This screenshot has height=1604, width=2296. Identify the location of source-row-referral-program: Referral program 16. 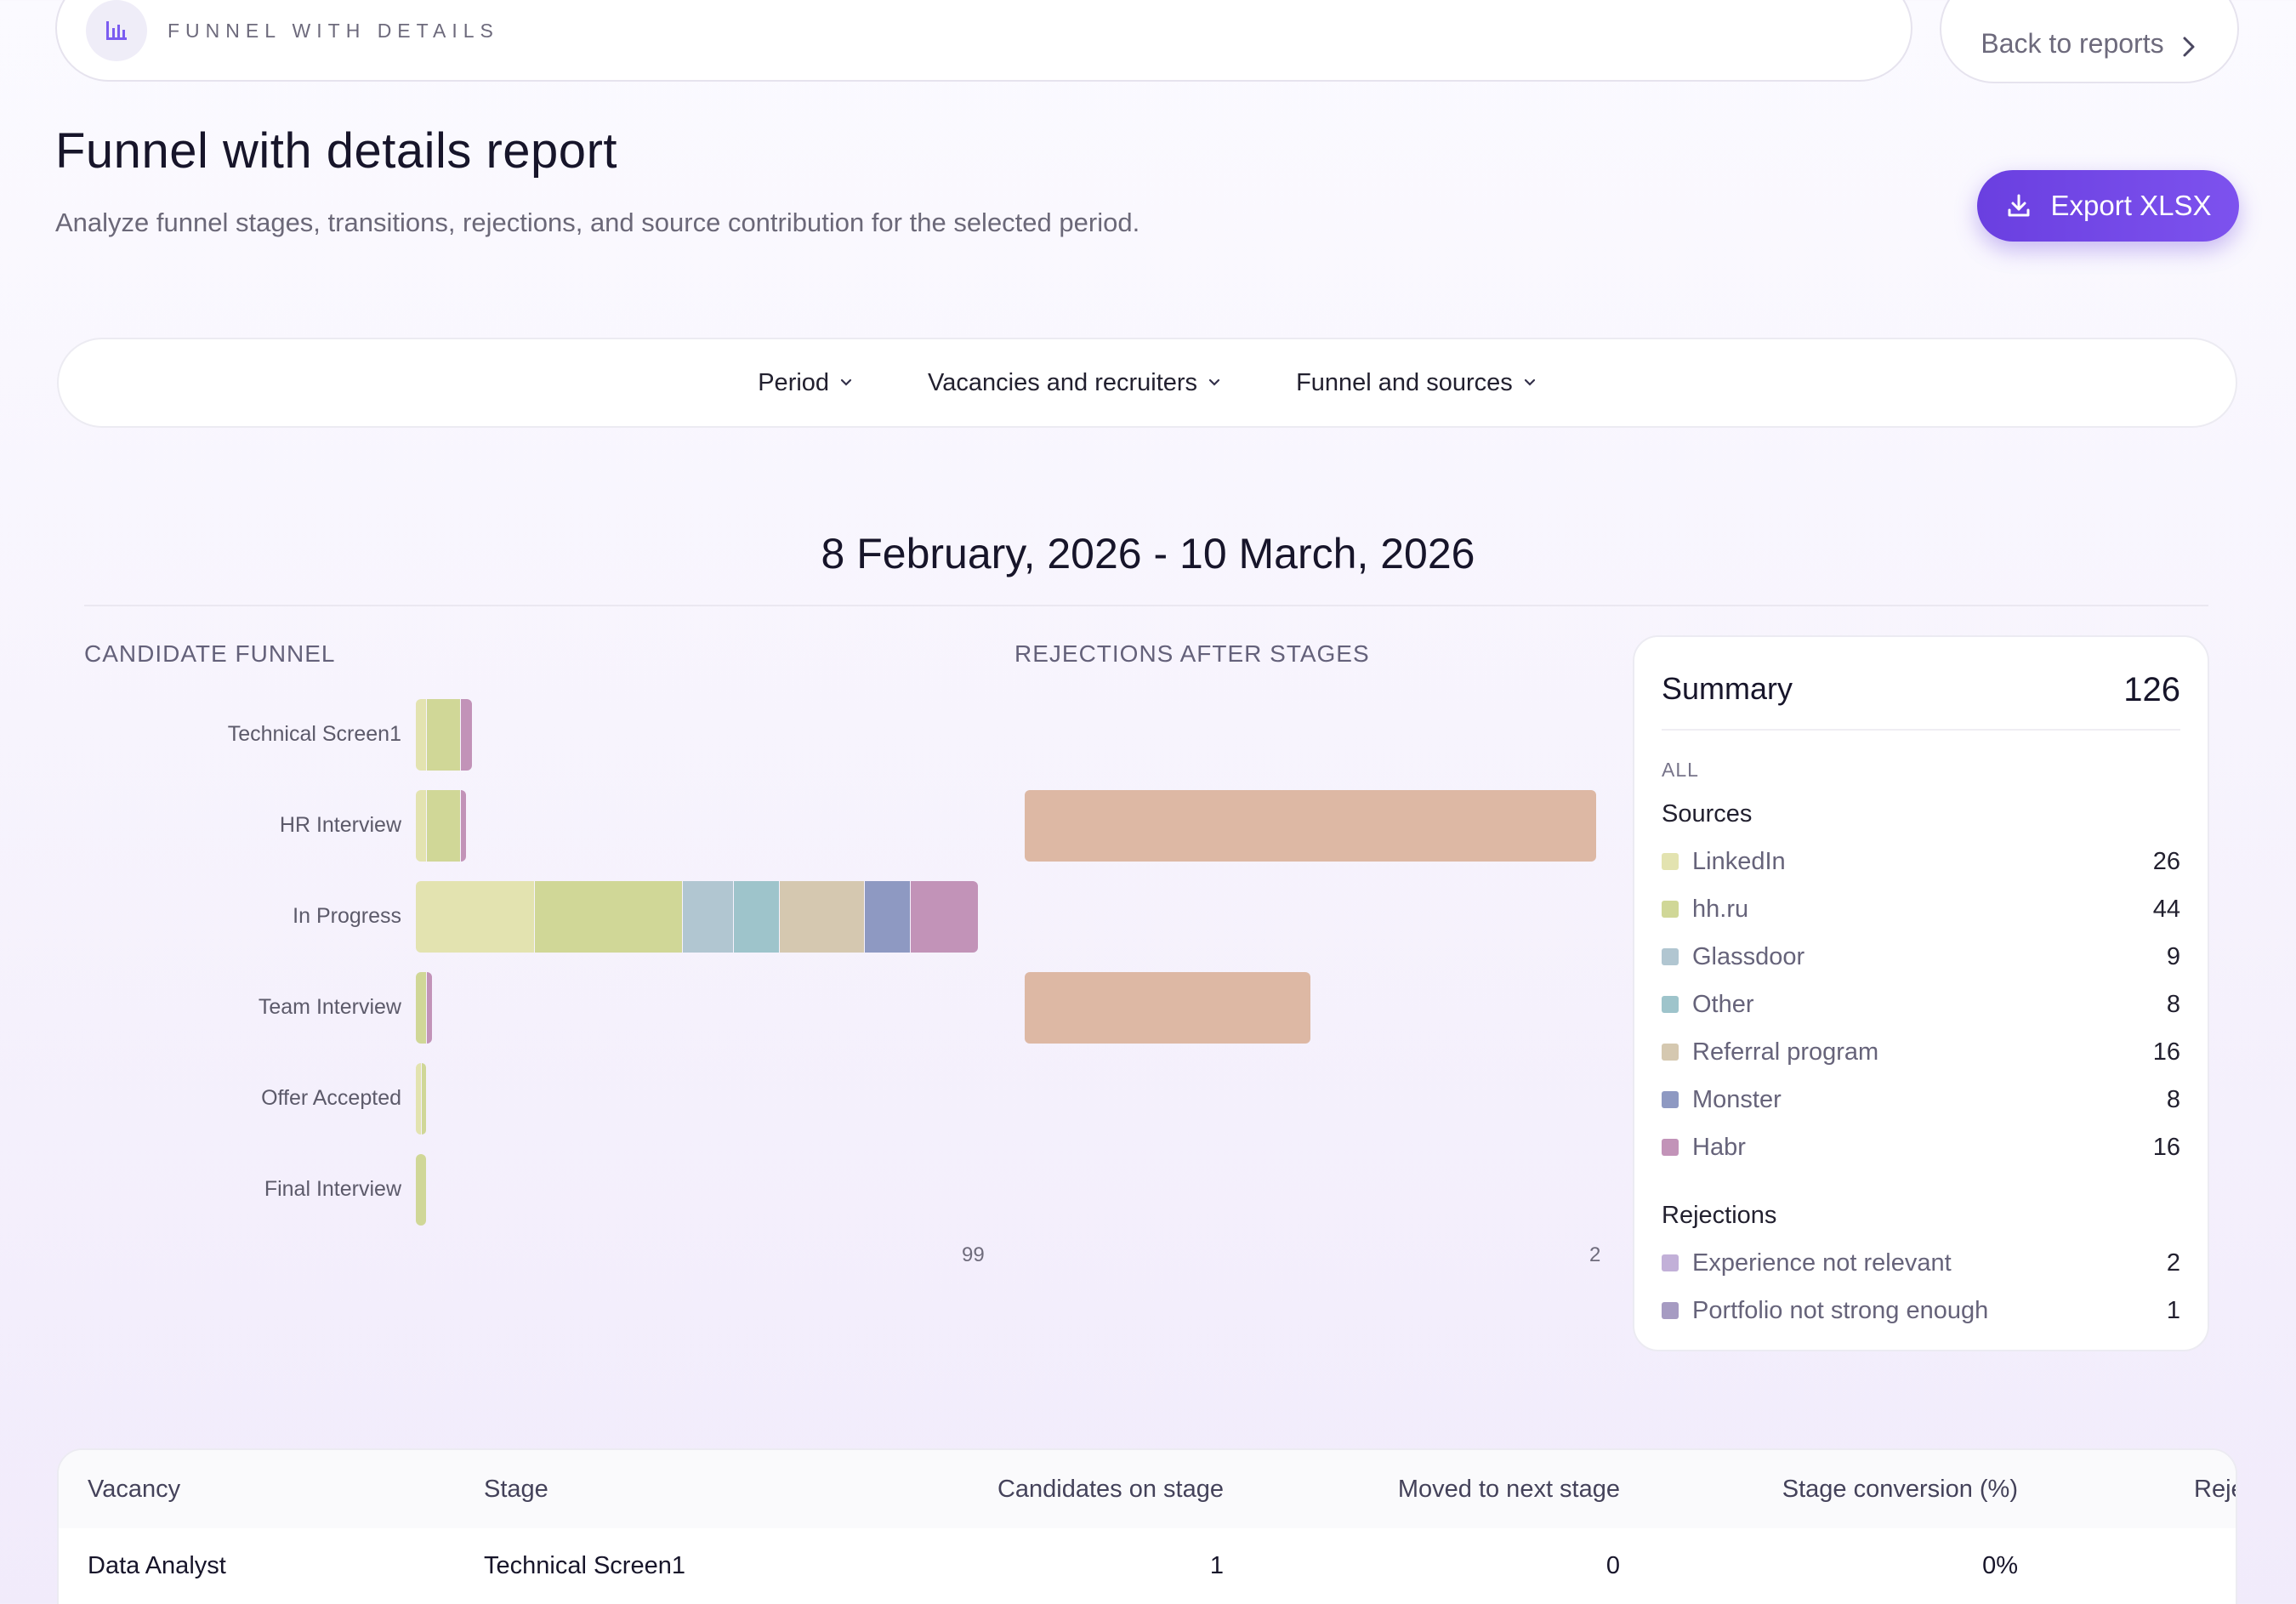
(1921, 1052).